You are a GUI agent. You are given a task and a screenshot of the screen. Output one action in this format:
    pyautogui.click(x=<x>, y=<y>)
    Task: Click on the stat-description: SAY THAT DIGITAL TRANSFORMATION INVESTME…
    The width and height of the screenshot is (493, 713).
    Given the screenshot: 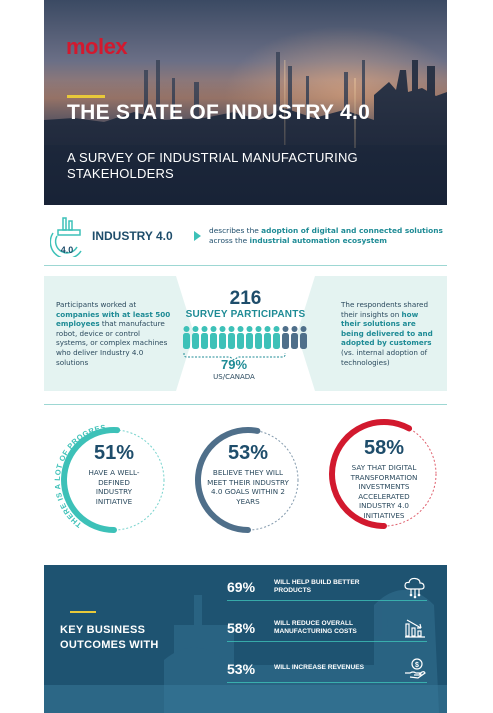 What is the action you would take?
    pyautogui.click(x=384, y=491)
    